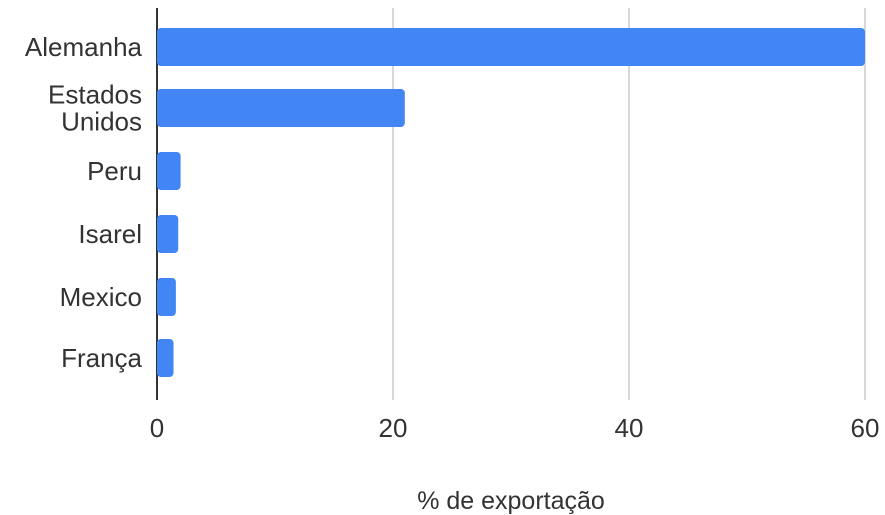 This screenshot has height=515, width=885. Describe the element at coordinates (511, 501) in the screenshot. I see `x-axis-title: % de exportação` at that location.